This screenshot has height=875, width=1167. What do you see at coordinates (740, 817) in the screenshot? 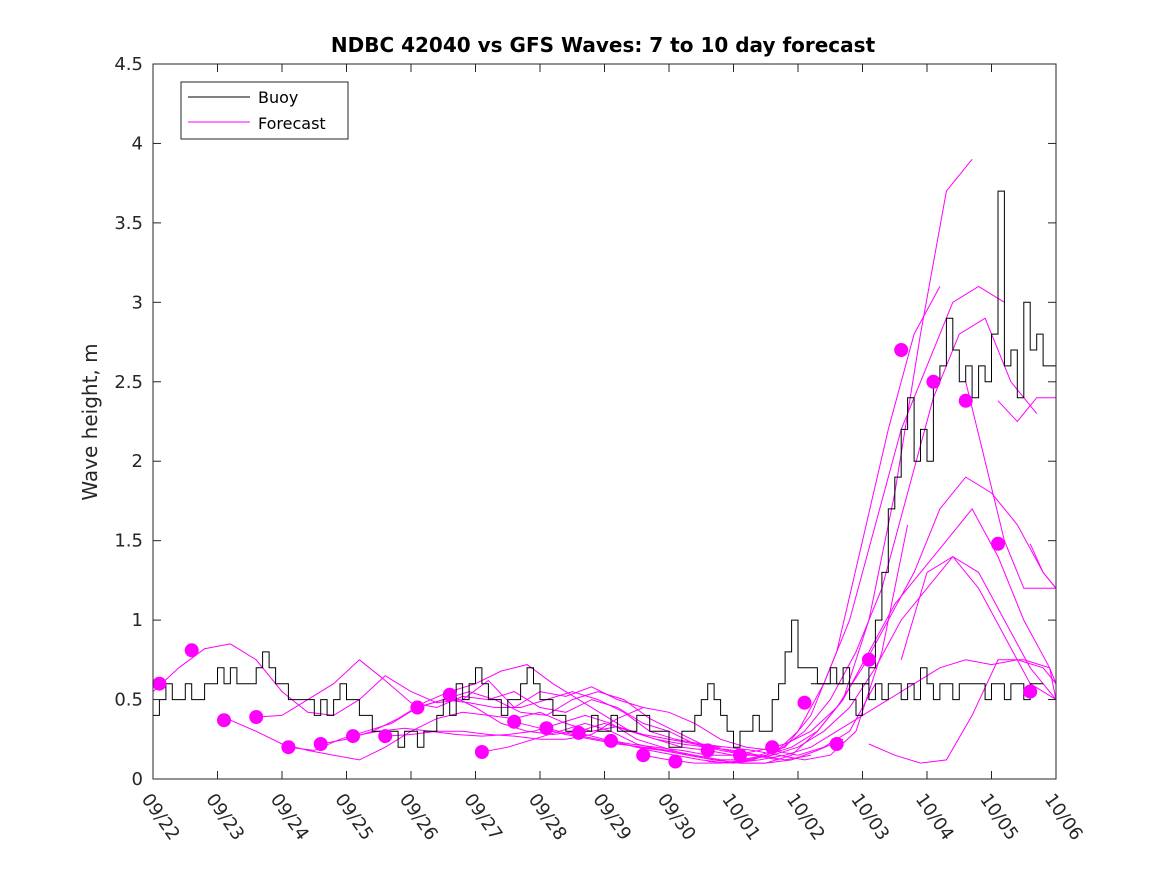
I see `x-tick-label: 10/01` at bounding box center [740, 817].